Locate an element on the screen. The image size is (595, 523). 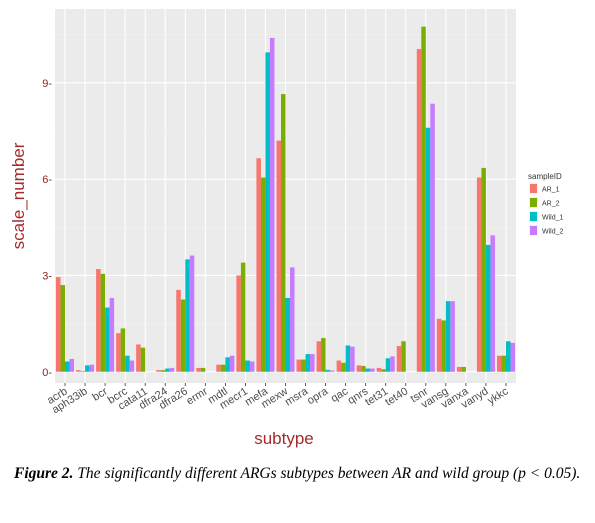
x-tick-label: tet40 is located at coordinates (396, 396).